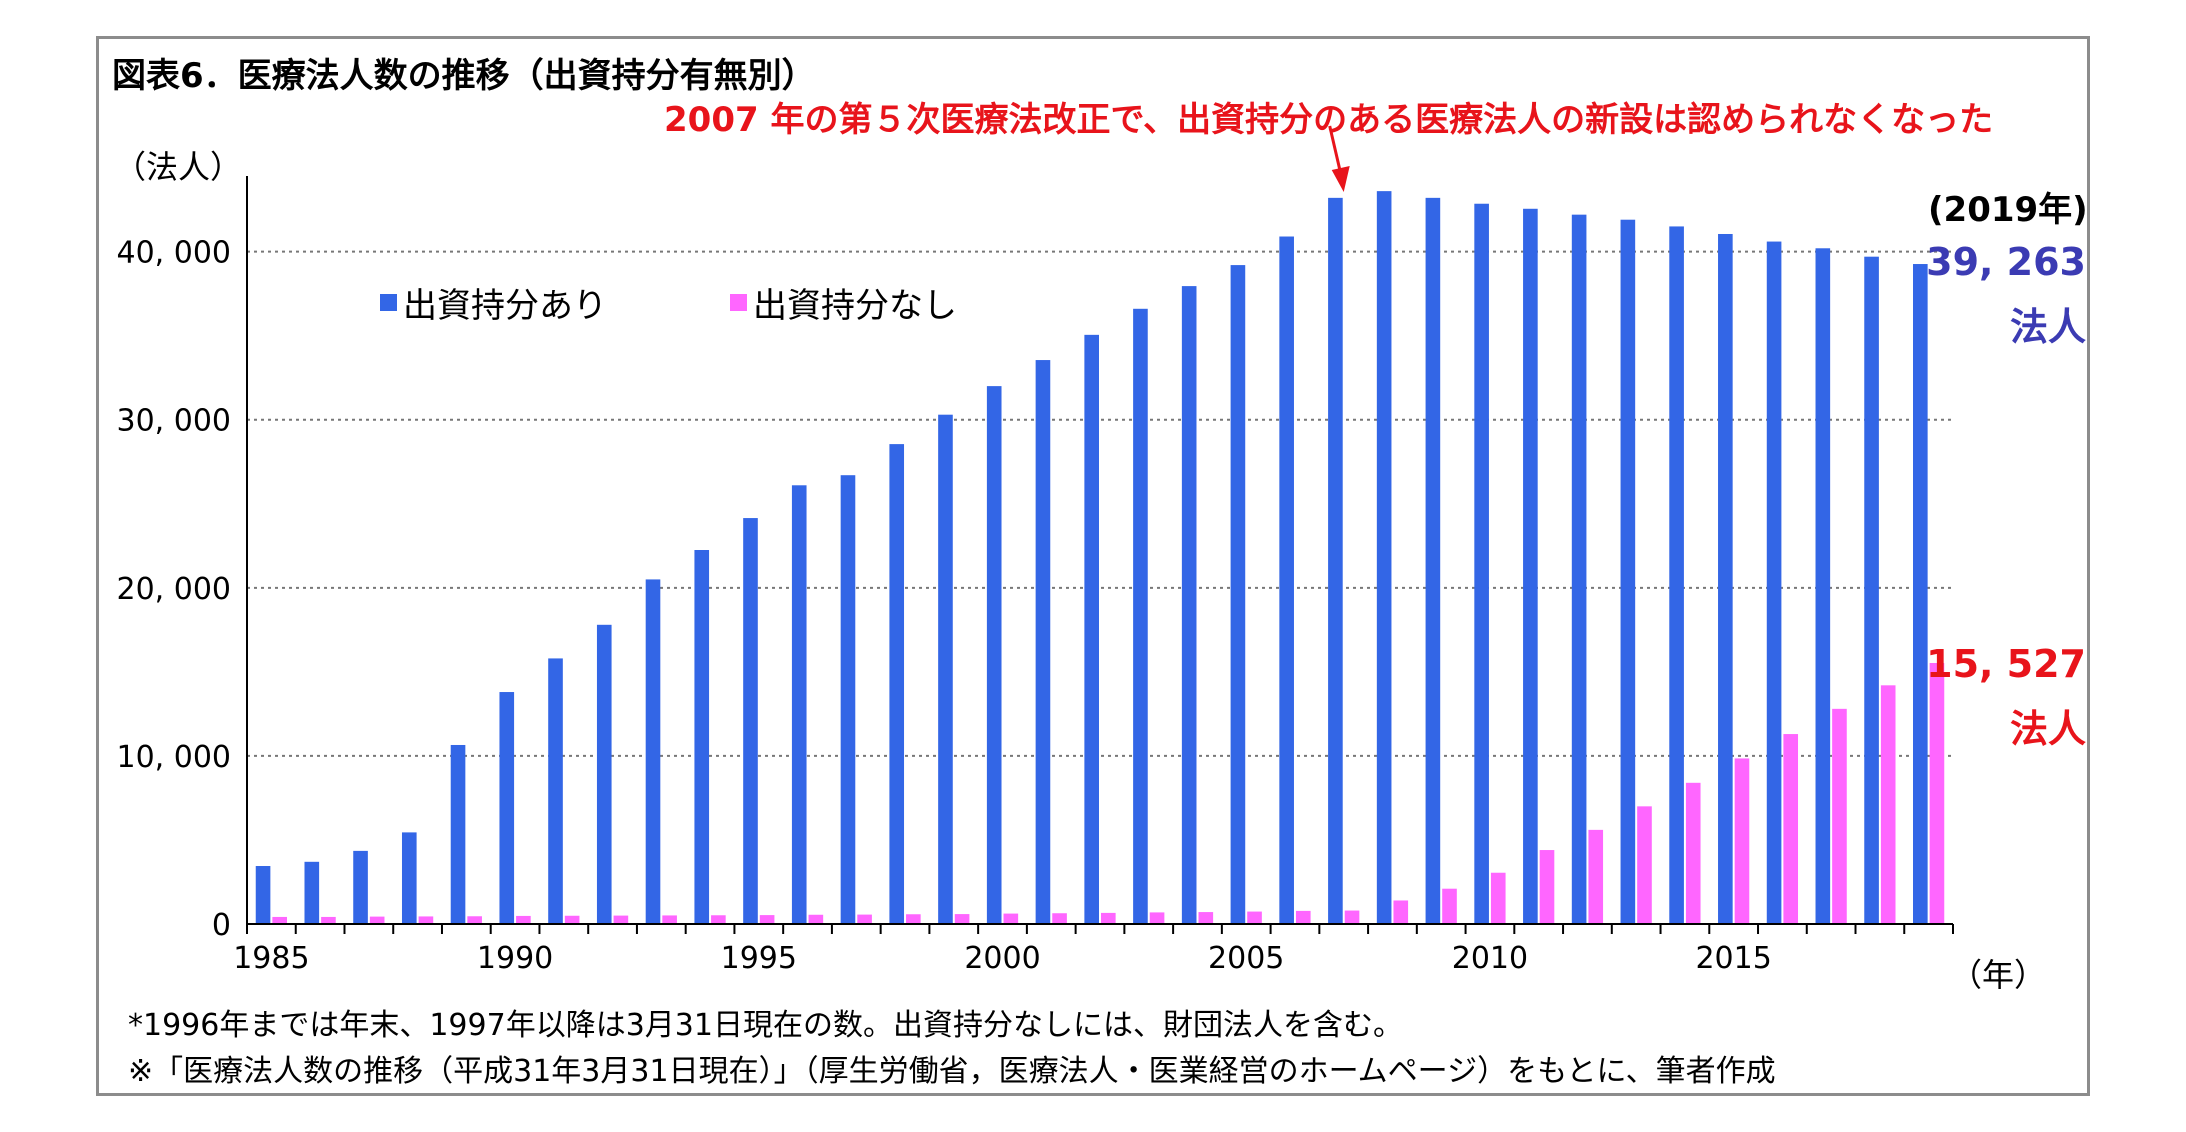  Describe the element at coordinates (221, 925) in the screenshot. I see `y-tick-label: 0` at that location.